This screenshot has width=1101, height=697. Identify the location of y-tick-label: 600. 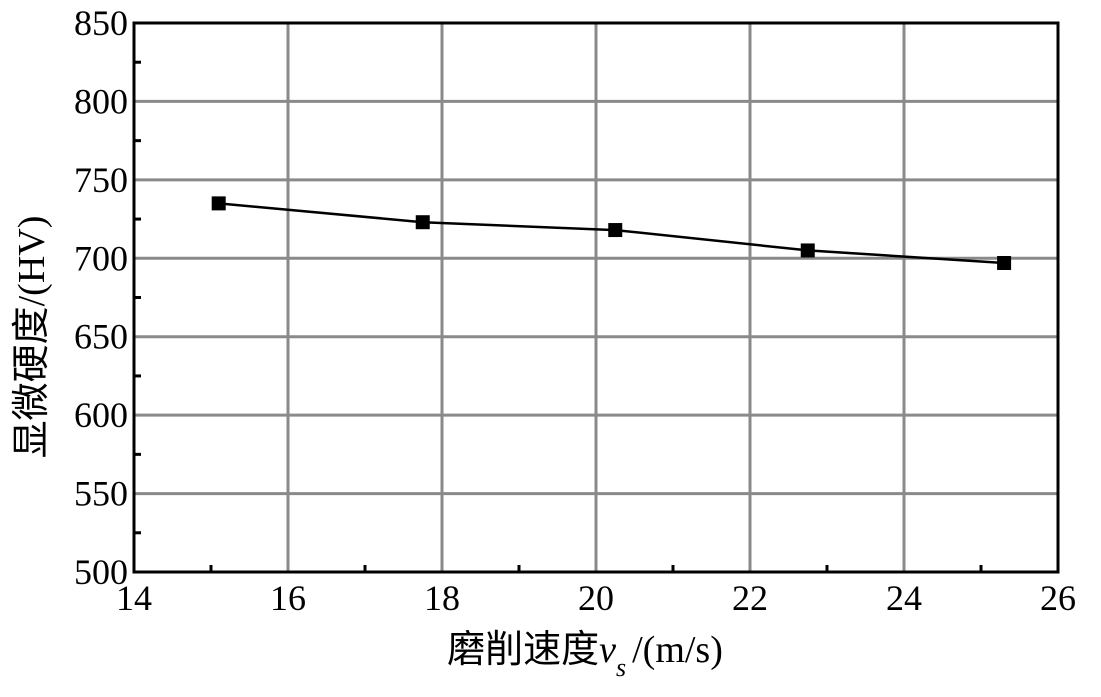
(101, 415).